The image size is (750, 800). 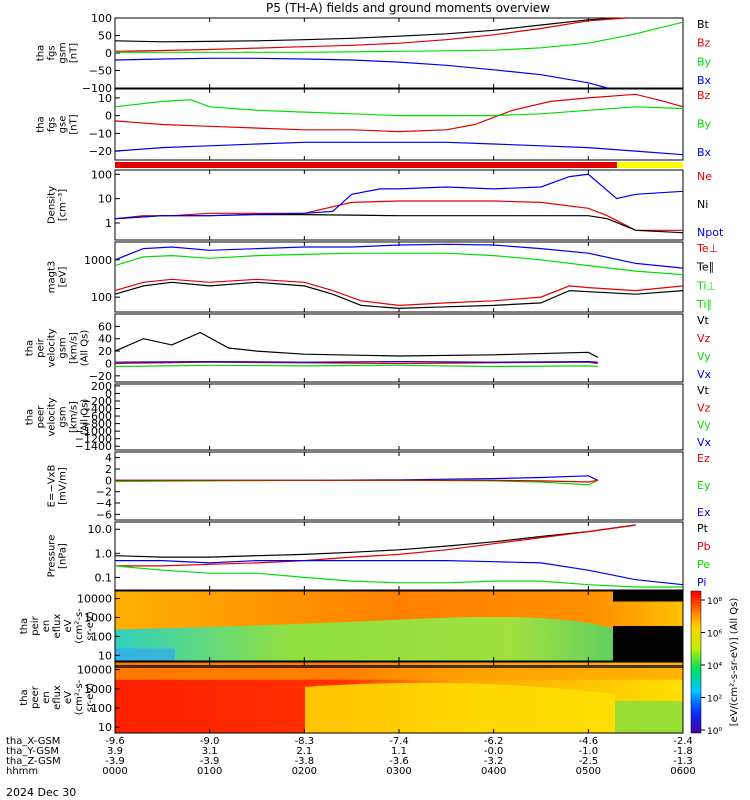 I want to click on series-line-Te⊥, so click(x=399, y=292).